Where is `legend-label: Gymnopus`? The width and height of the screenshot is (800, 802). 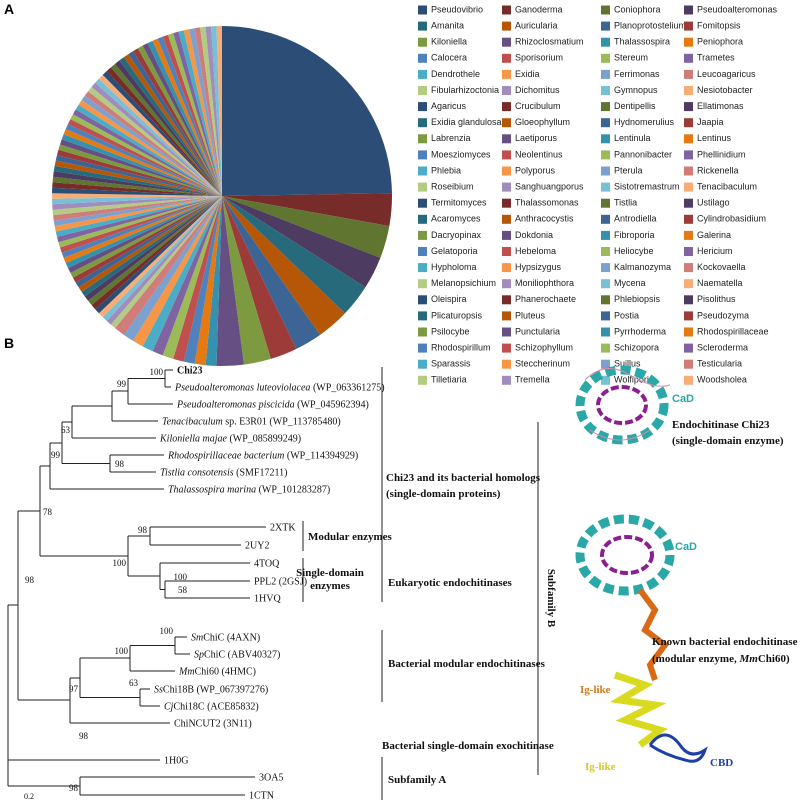
legend-label: Gymnopus is located at coordinates (636, 90).